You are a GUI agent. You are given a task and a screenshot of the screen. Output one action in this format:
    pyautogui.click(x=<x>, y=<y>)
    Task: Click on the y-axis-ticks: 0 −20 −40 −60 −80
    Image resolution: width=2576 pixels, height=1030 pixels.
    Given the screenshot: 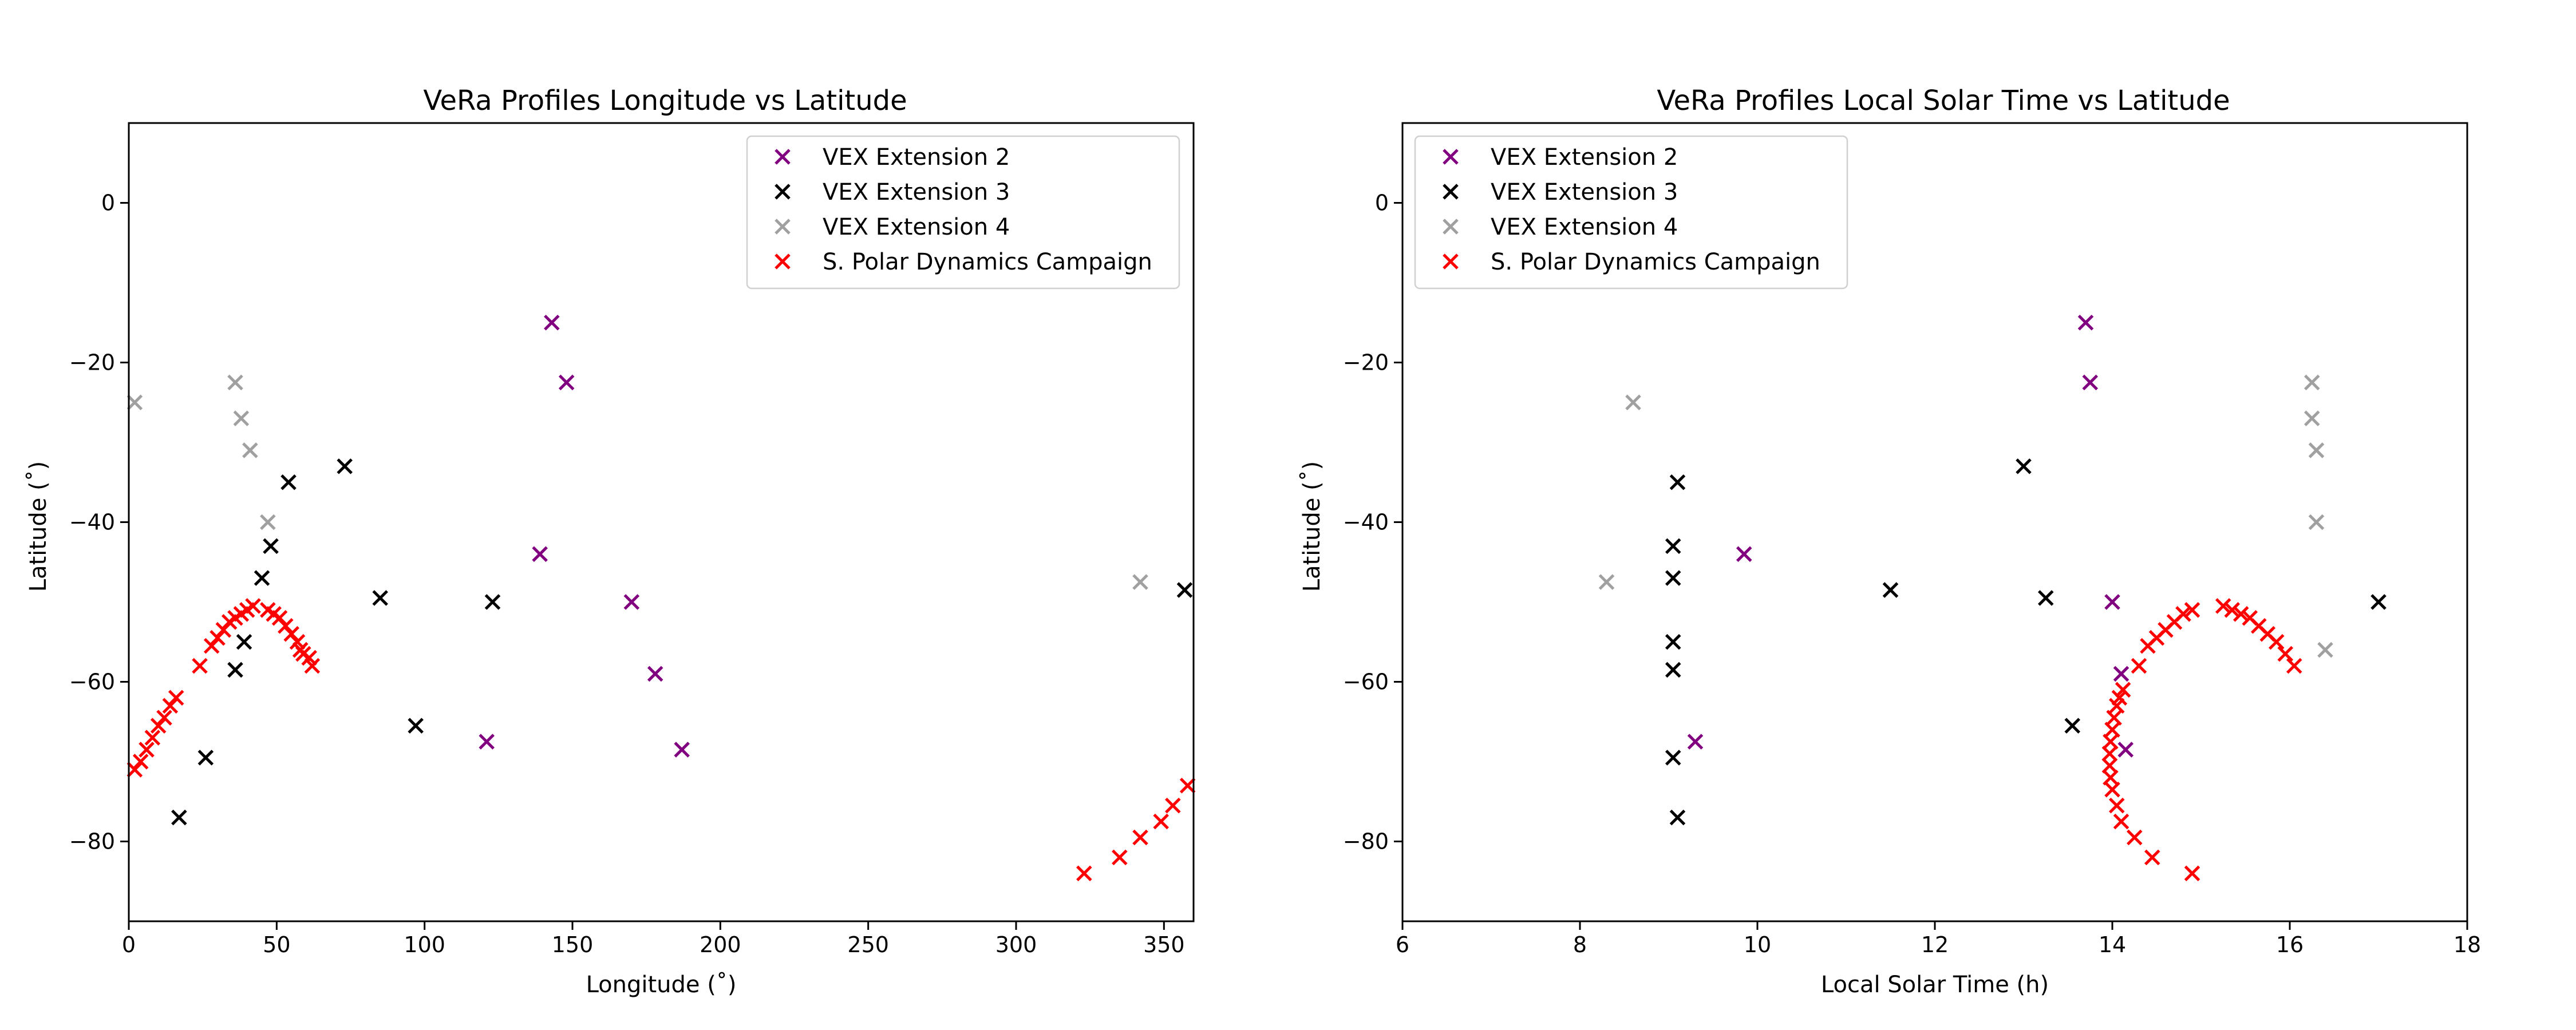 What is the action you would take?
    pyautogui.click(x=99, y=522)
    